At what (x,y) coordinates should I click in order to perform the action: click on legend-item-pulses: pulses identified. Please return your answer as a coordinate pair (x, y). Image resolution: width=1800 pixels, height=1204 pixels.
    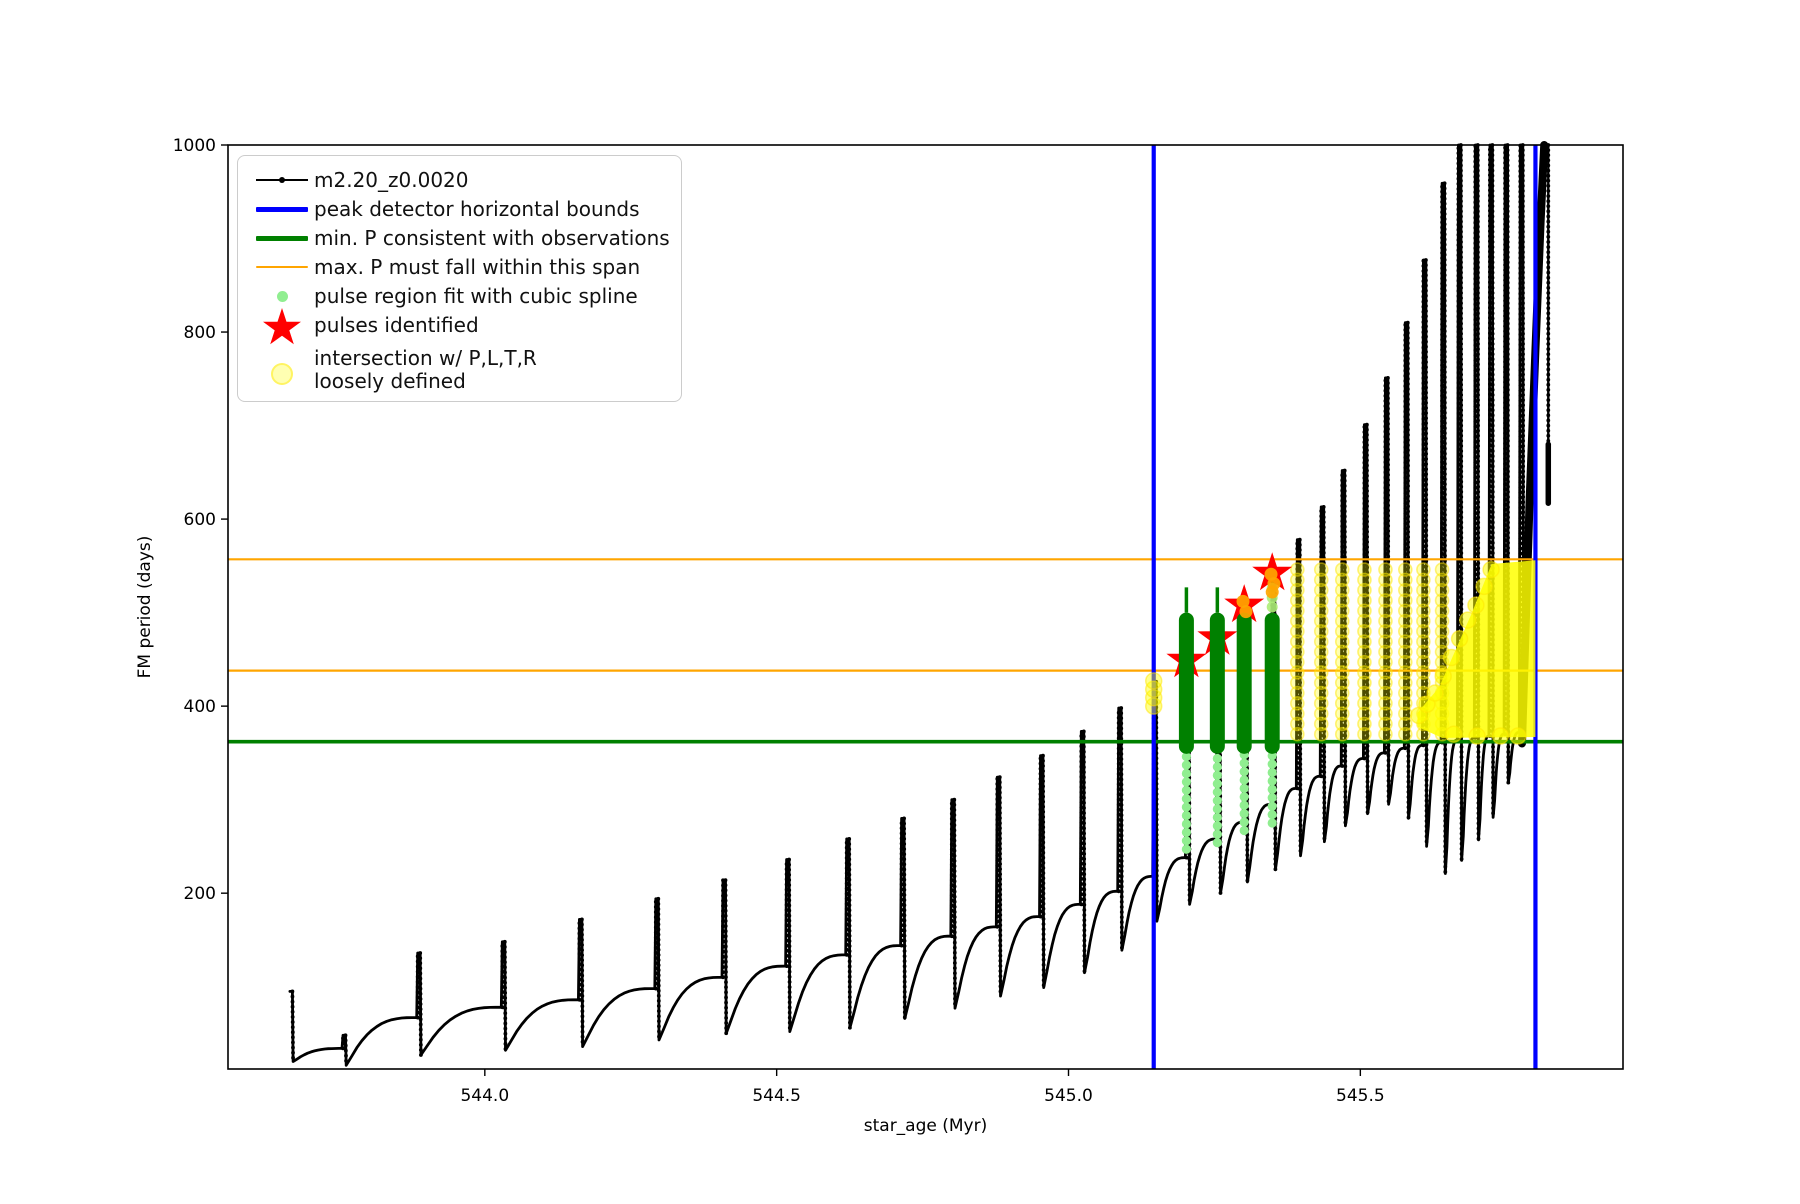
    Looking at the image, I should click on (458, 326).